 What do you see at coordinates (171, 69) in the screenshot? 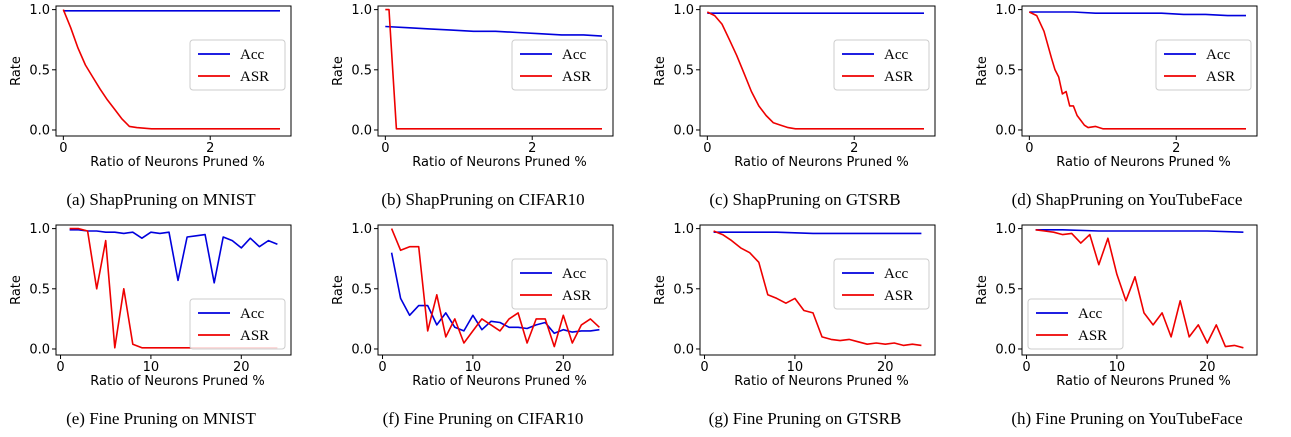
I see `series-line-asr-a` at bounding box center [171, 69].